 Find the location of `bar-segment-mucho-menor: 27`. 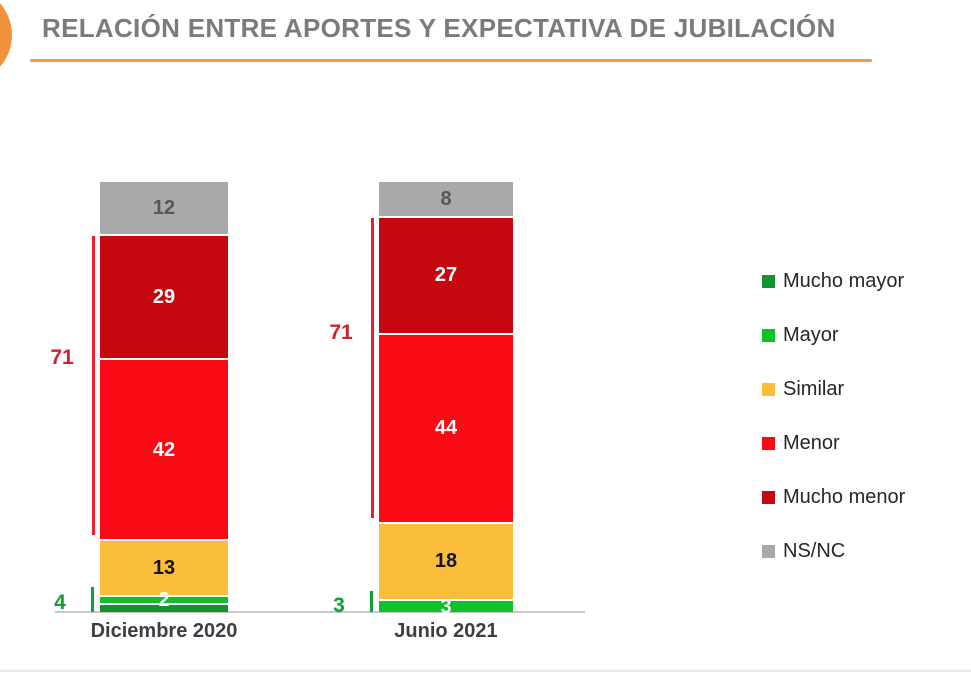

bar-segment-mucho-menor: 27 is located at coordinates (446, 274).